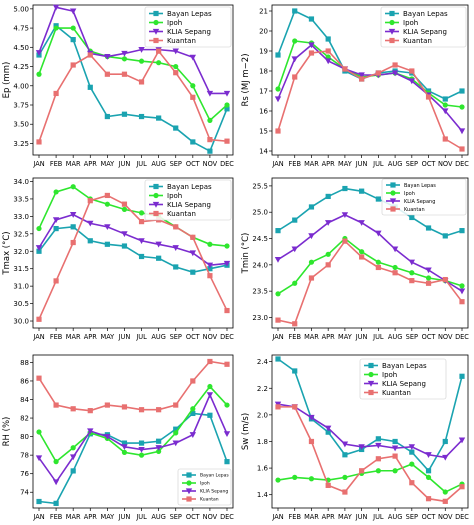 The height and width of the screenshot is (525, 474). Describe the element at coordinates (263, 52) in the screenshot. I see `y-tick-label: 19` at that location.